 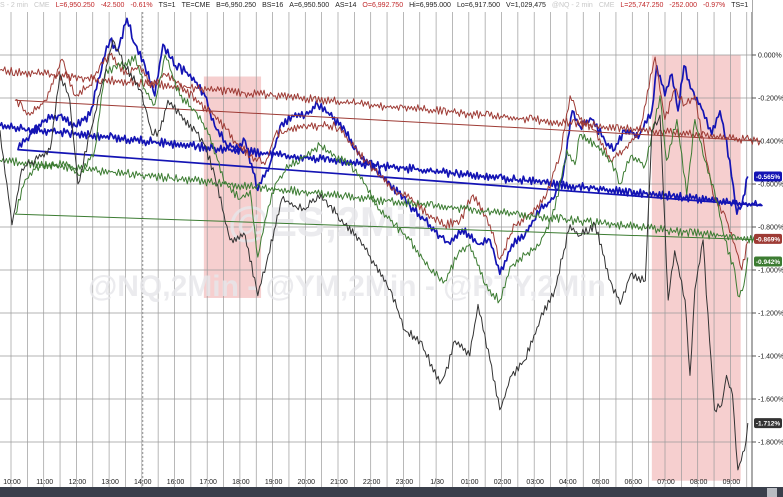 What do you see at coordinates (568, 482) in the screenshot?
I see `x-tick-label: 04:00` at bounding box center [568, 482].